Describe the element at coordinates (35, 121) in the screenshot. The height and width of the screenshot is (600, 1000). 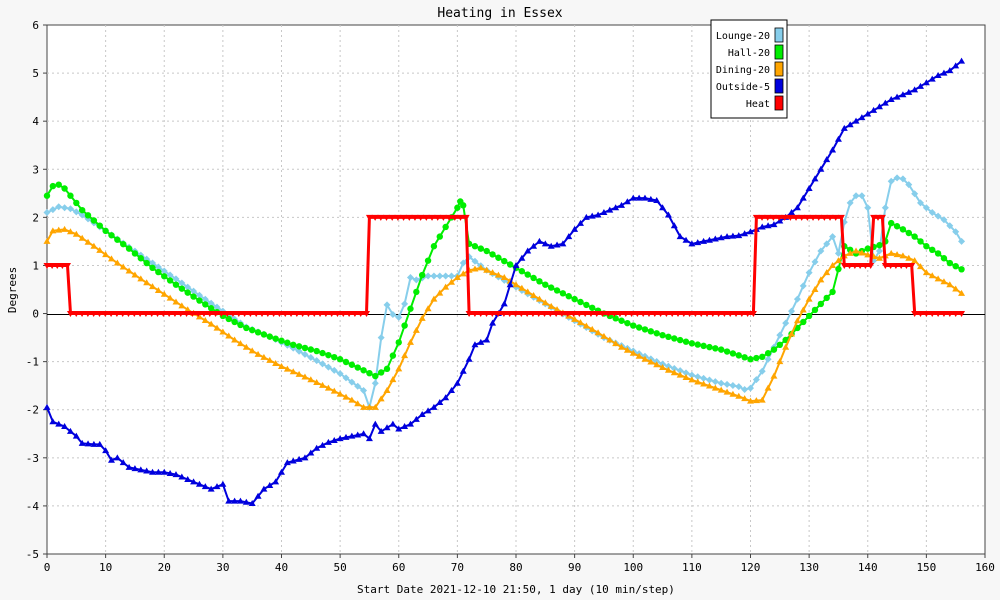
I see `y-tick-label: 4` at that location.